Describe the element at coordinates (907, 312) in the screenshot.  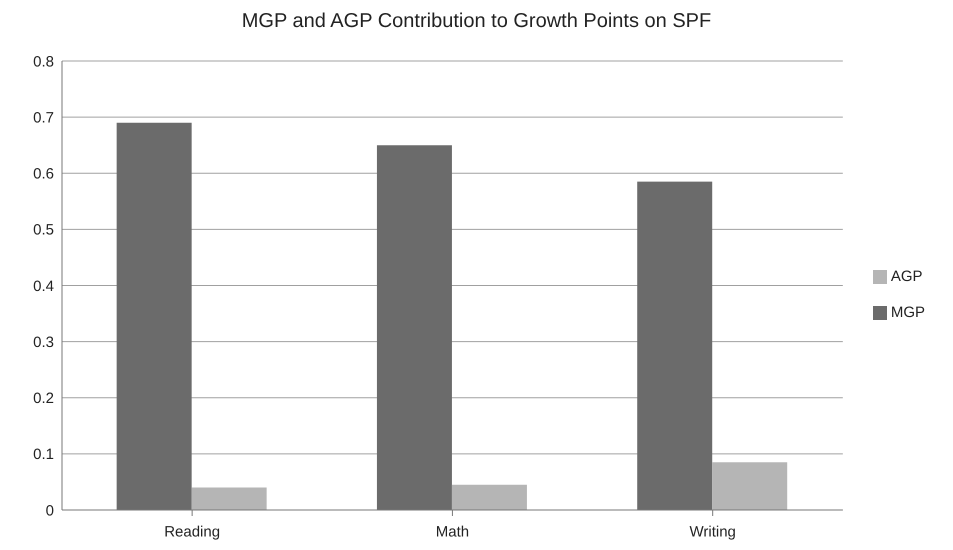
I see `legend-label: MGP` at that location.